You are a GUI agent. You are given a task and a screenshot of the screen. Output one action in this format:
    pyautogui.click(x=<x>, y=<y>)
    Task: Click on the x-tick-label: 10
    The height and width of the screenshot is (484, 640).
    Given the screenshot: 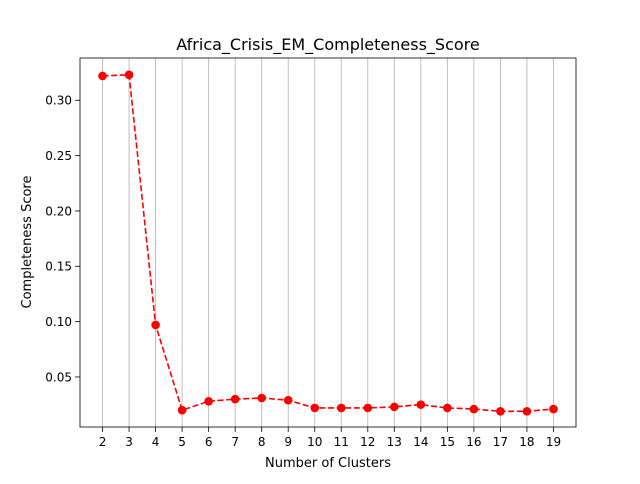 What is the action you would take?
    pyautogui.click(x=314, y=442)
    